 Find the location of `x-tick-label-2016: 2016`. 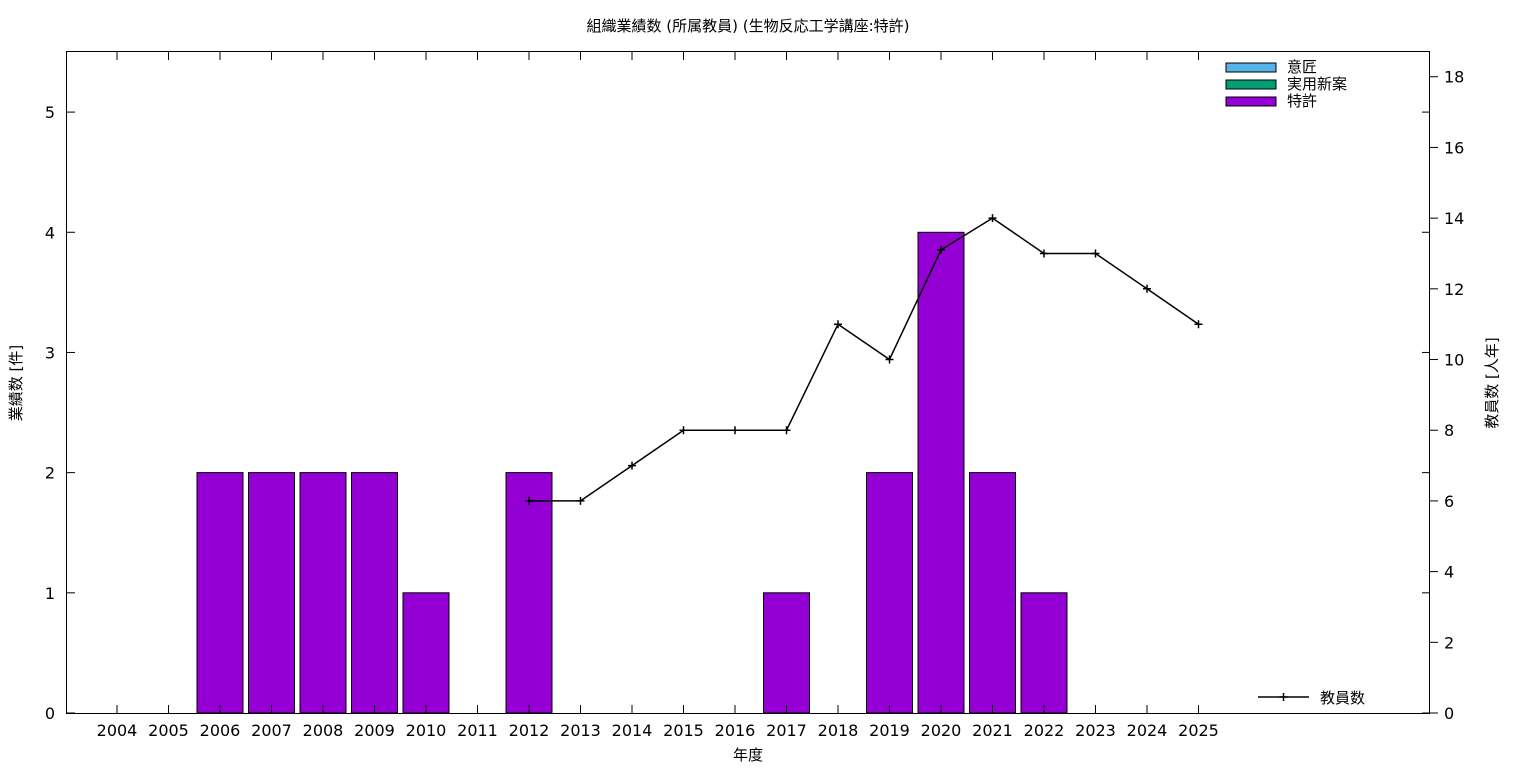

x-tick-label-2016: 2016 is located at coordinates (735, 730).